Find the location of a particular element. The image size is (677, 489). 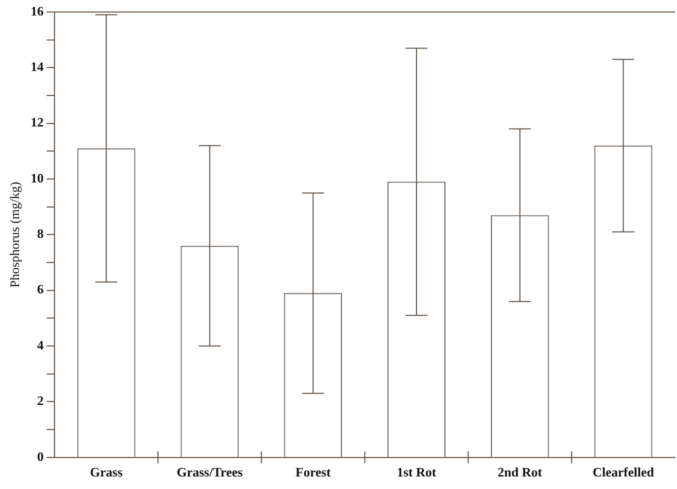

x-tick-label: 1st Rot is located at coordinates (416, 472).